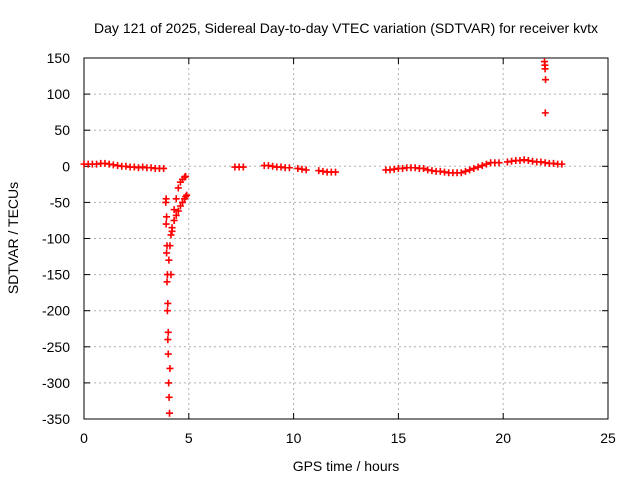  Describe the element at coordinates (56, 347) in the screenshot. I see `y-tick-label: -250` at that location.